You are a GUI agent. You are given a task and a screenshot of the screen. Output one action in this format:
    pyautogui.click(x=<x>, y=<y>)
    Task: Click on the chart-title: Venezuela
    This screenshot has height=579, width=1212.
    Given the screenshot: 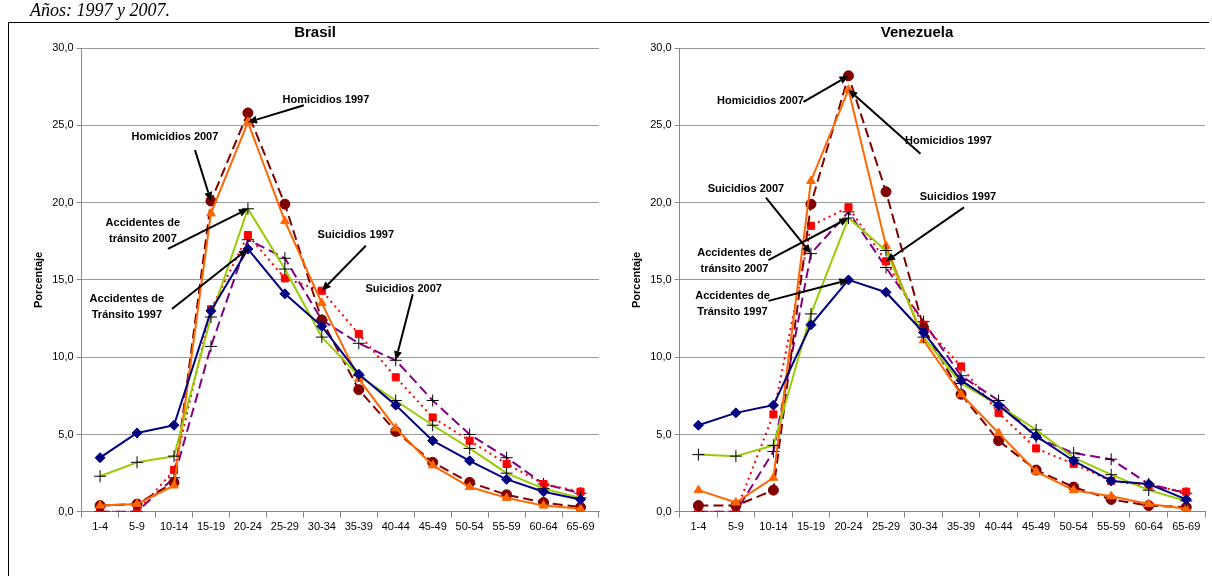 What is the action you would take?
    pyautogui.click(x=917, y=32)
    